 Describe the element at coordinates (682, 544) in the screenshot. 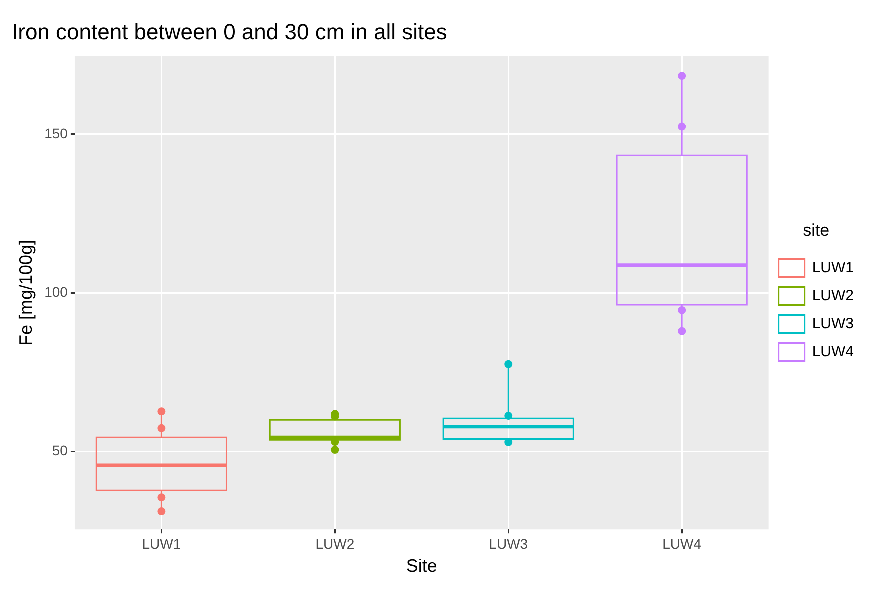

I see `x-tick-label: LUW4` at that location.